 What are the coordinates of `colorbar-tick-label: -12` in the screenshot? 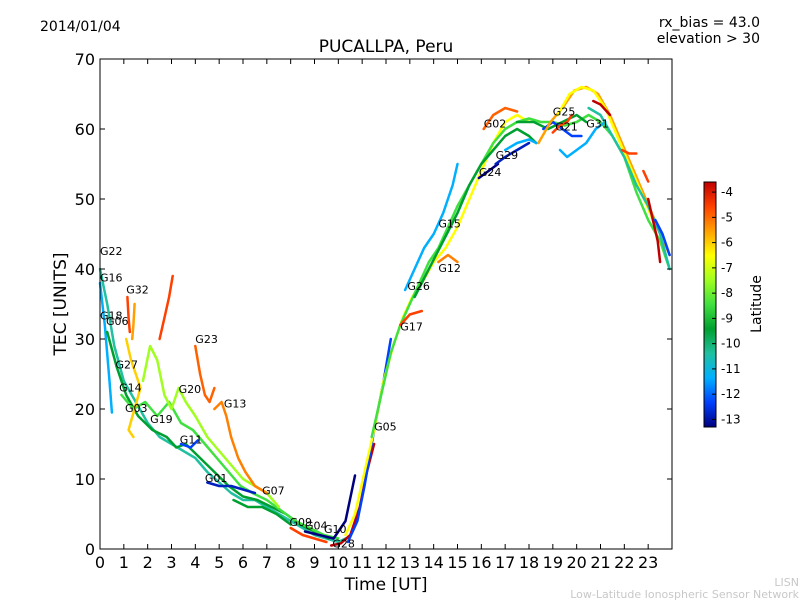 It's located at (731, 394).